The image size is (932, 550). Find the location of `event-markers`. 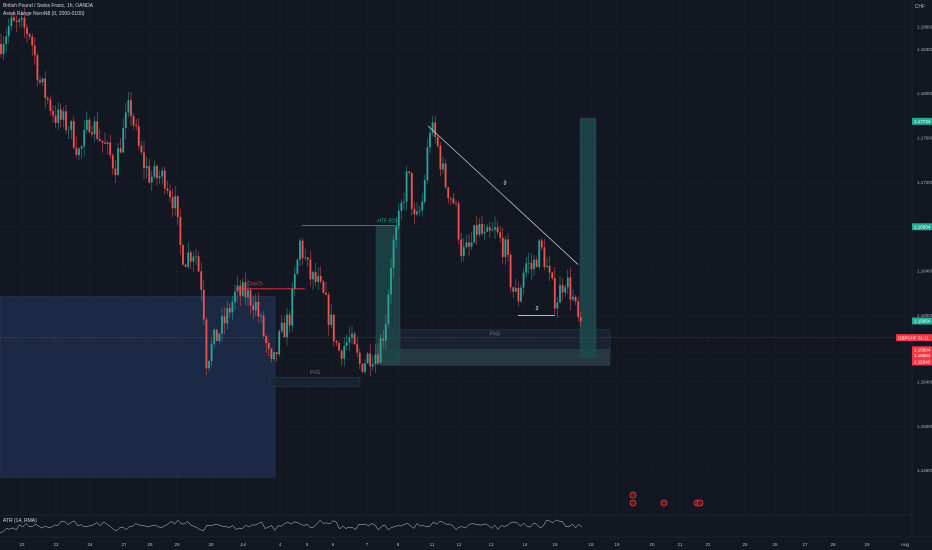

event-markers is located at coordinates (666, 499).